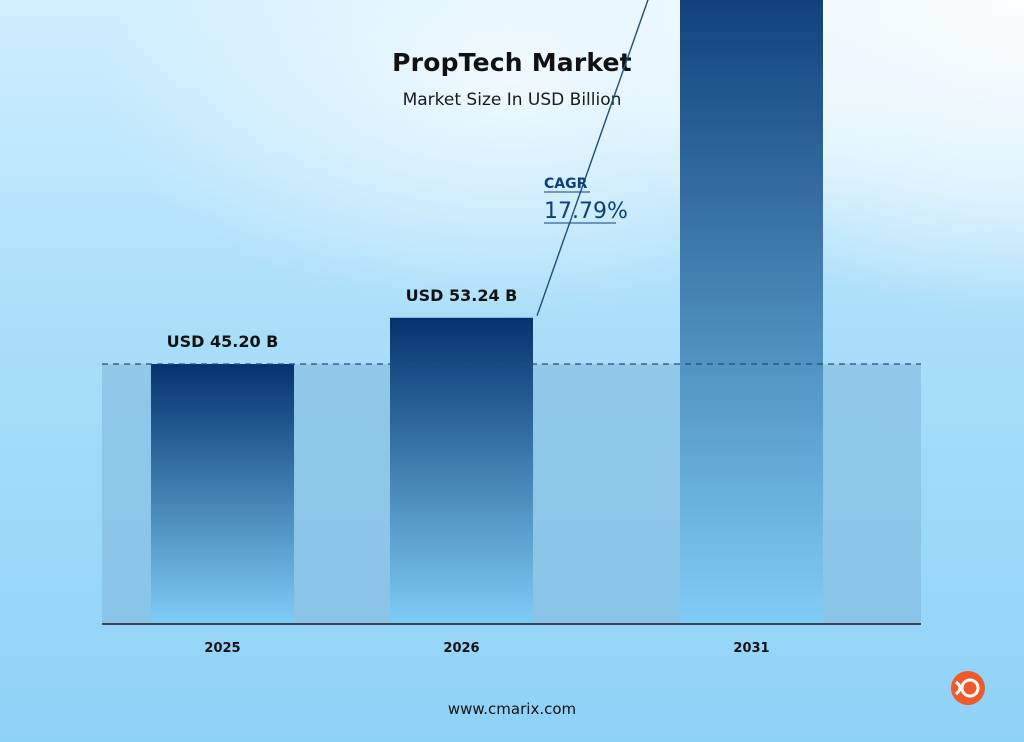 Image resolution: width=1024 pixels, height=742 pixels. I want to click on x-tick-label-2031: 2031, so click(751, 648).